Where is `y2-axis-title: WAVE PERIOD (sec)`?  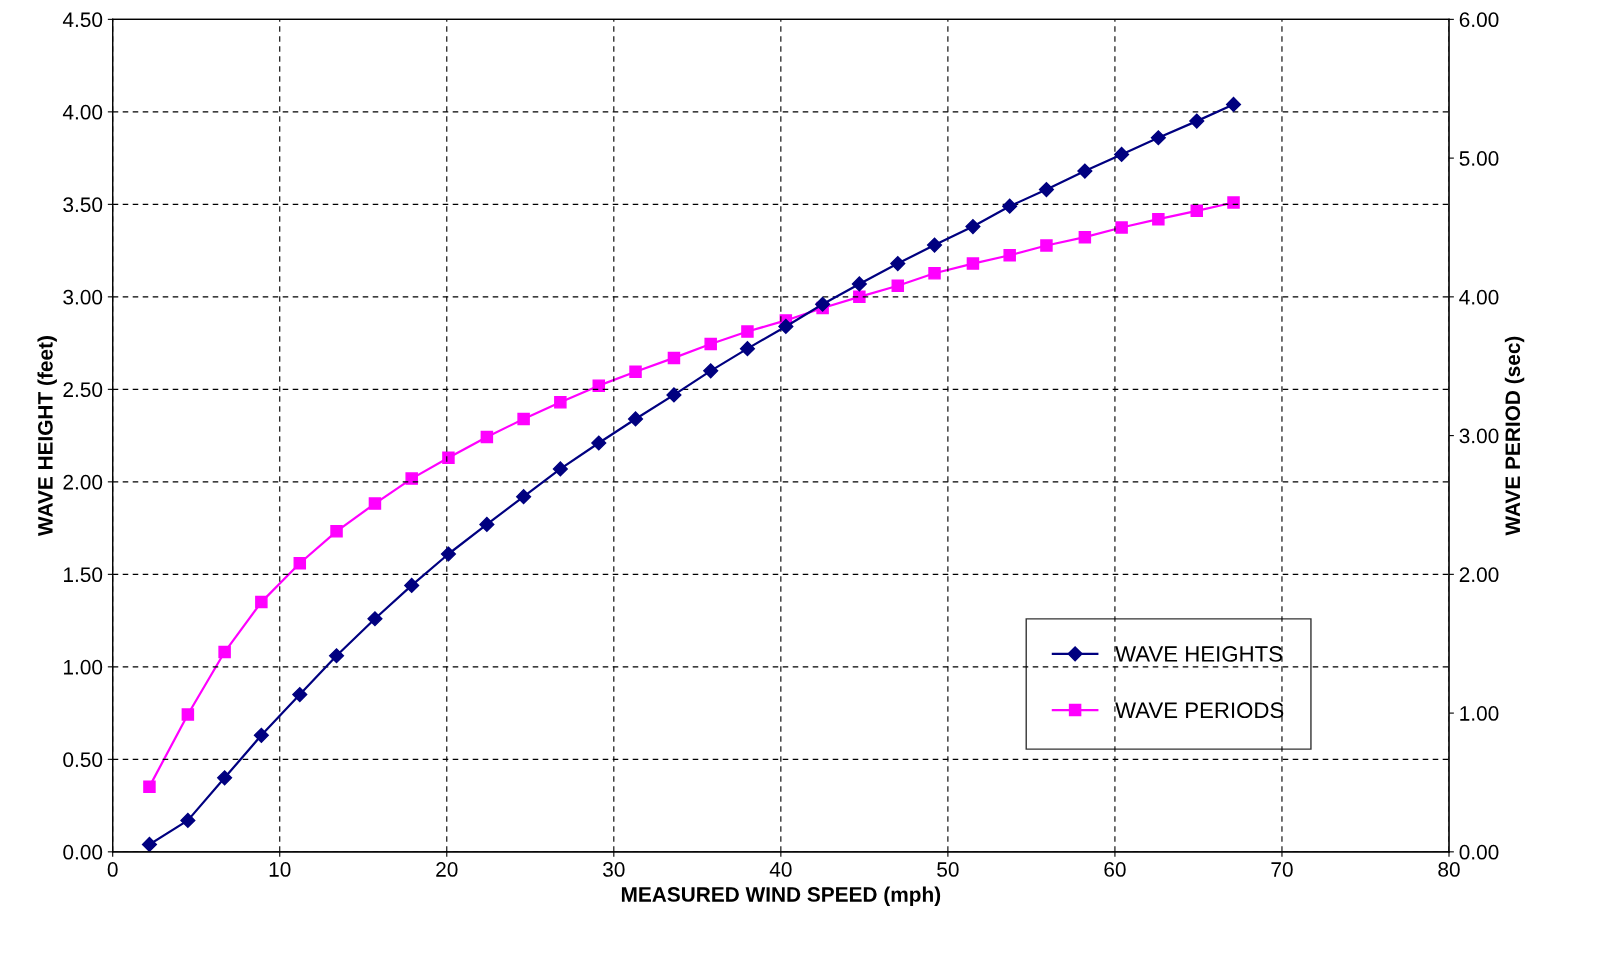
y2-axis-title: WAVE PERIOD (sec) is located at coordinates (1514, 436).